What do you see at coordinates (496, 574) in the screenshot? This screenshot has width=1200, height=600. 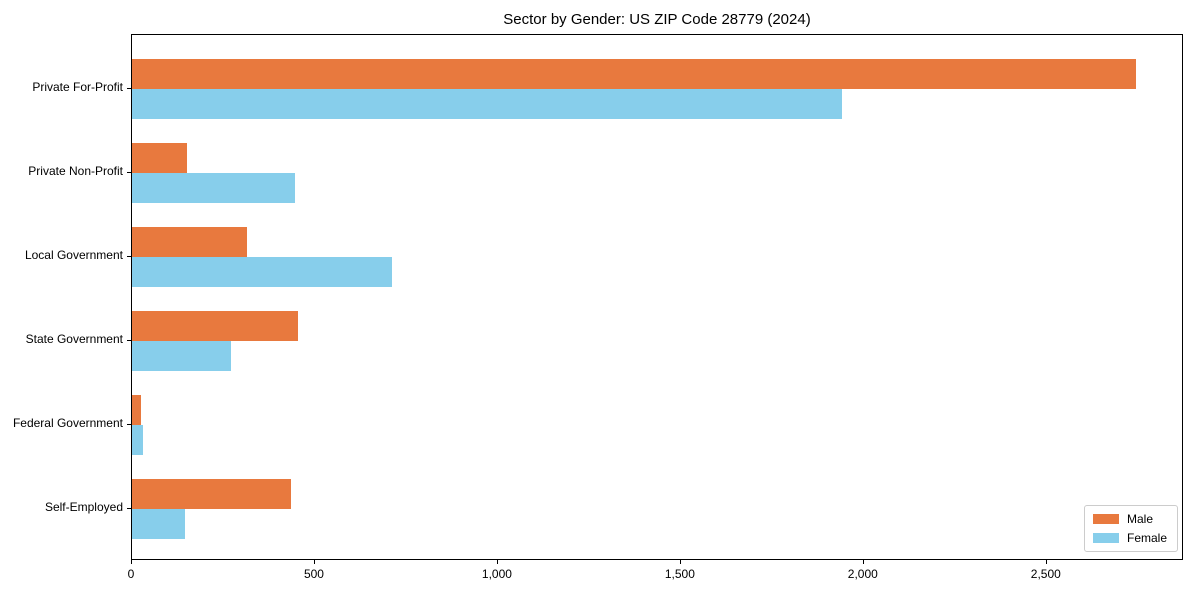 I see `x-tick-label: 1,000` at bounding box center [496, 574].